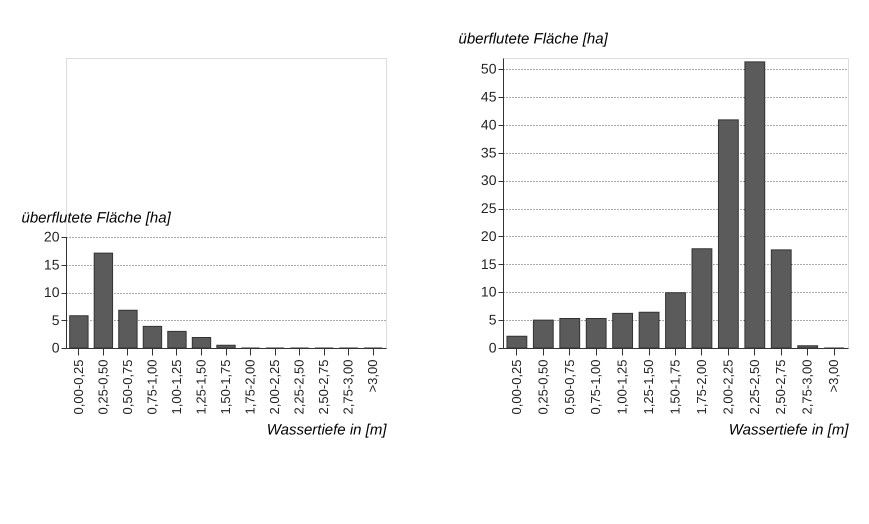 Image resolution: width=869 pixels, height=524 pixels. I want to click on y-tick-label: 40, so click(488, 124).